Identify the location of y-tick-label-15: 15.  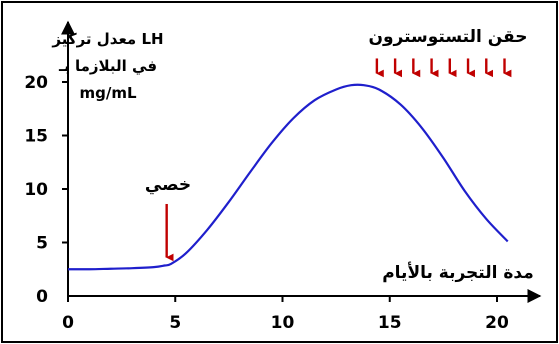
(36, 137).